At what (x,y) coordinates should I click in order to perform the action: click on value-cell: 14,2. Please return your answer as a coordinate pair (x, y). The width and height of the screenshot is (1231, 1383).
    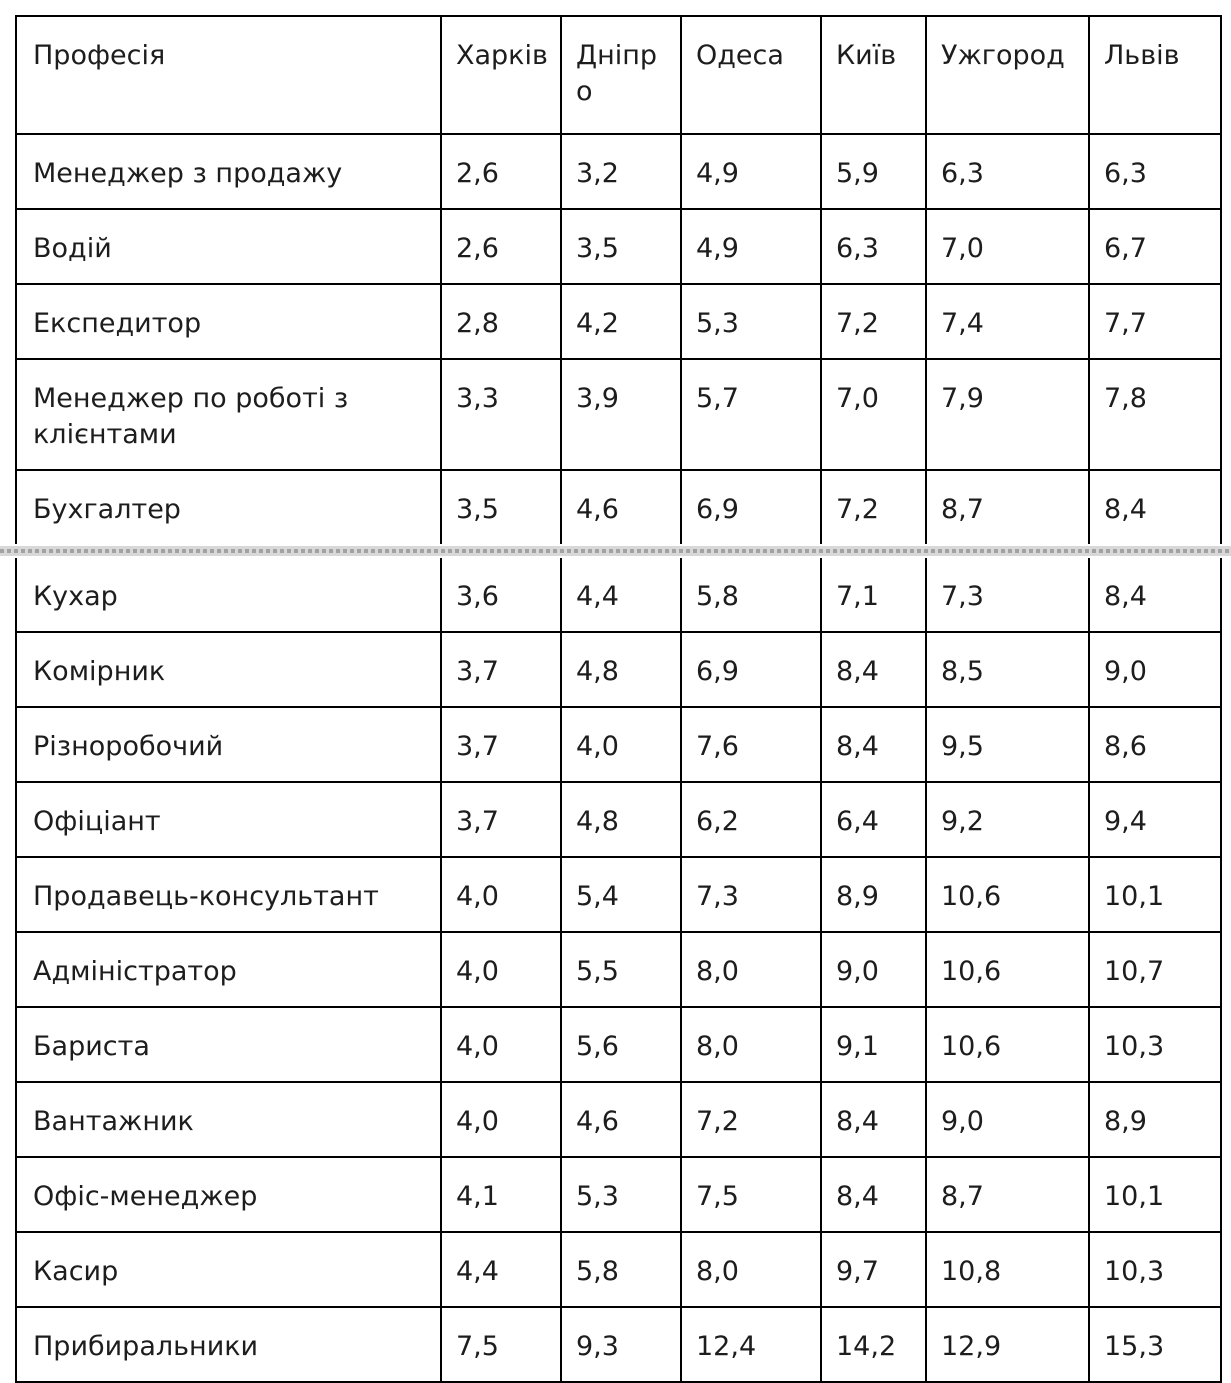
    Looking at the image, I should click on (873, 1344).